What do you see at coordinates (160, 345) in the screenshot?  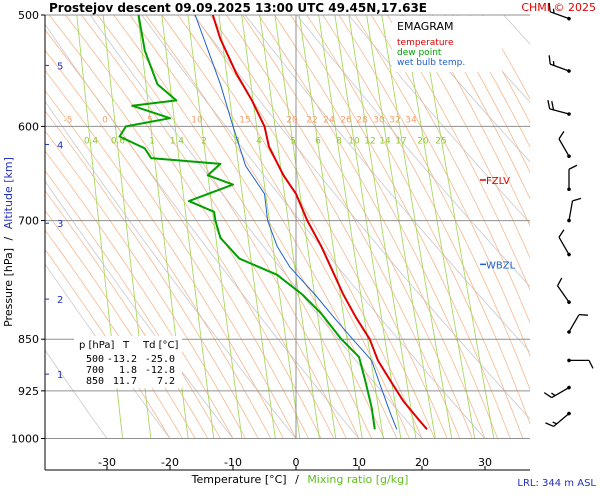 I see `table-header-td: Td [°C]` at bounding box center [160, 345].